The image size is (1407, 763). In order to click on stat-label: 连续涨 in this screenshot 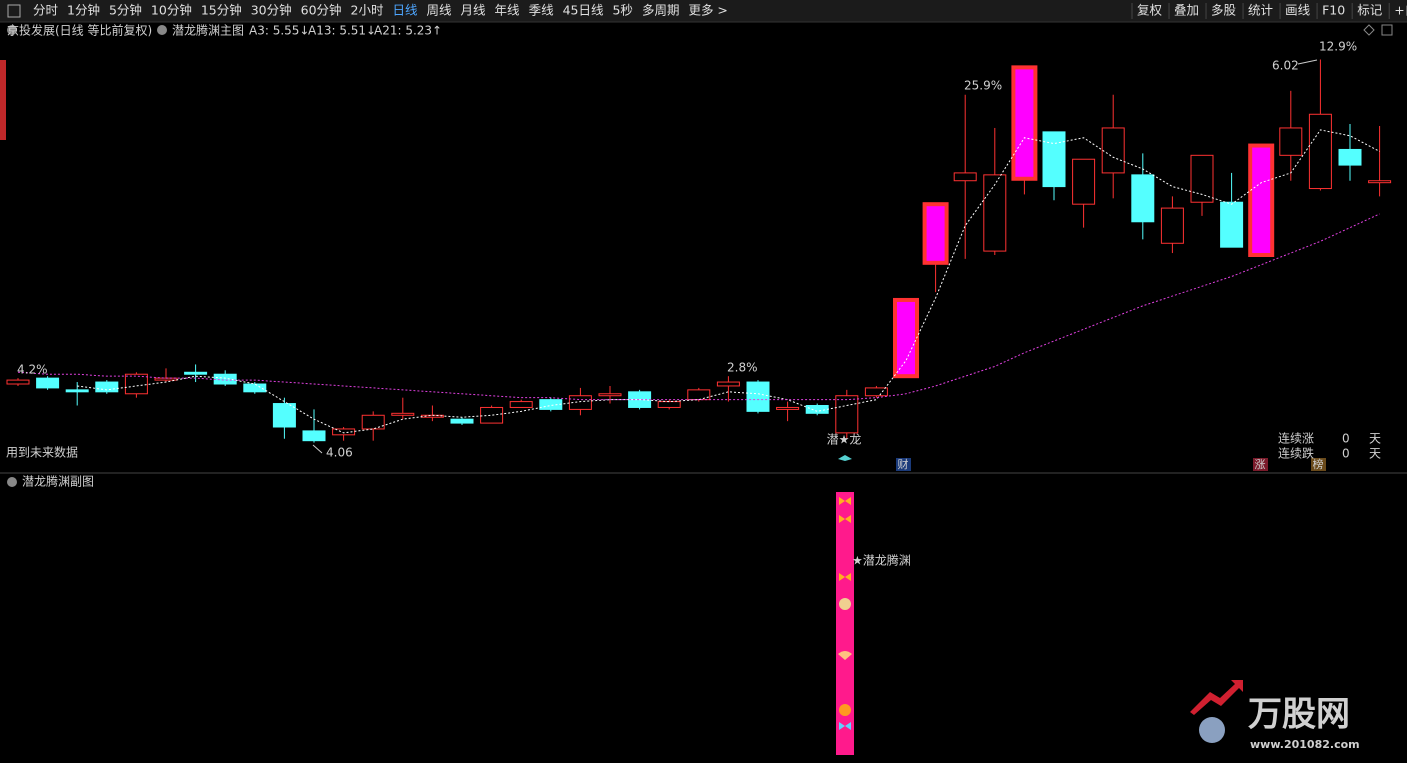, I will do `click(1296, 438)`.